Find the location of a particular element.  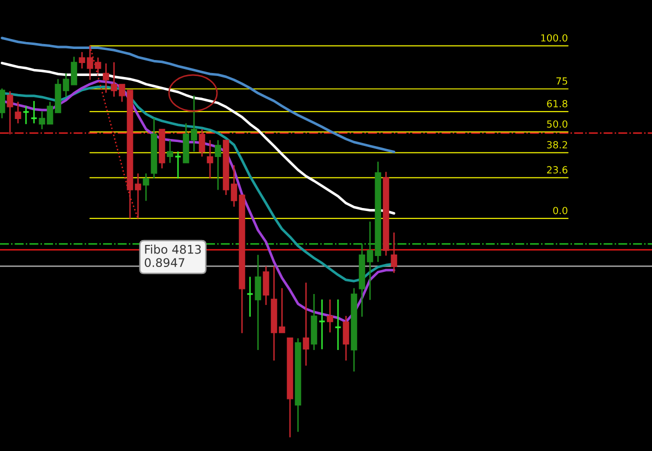

annotation: 61.8 is located at coordinates (557, 104).